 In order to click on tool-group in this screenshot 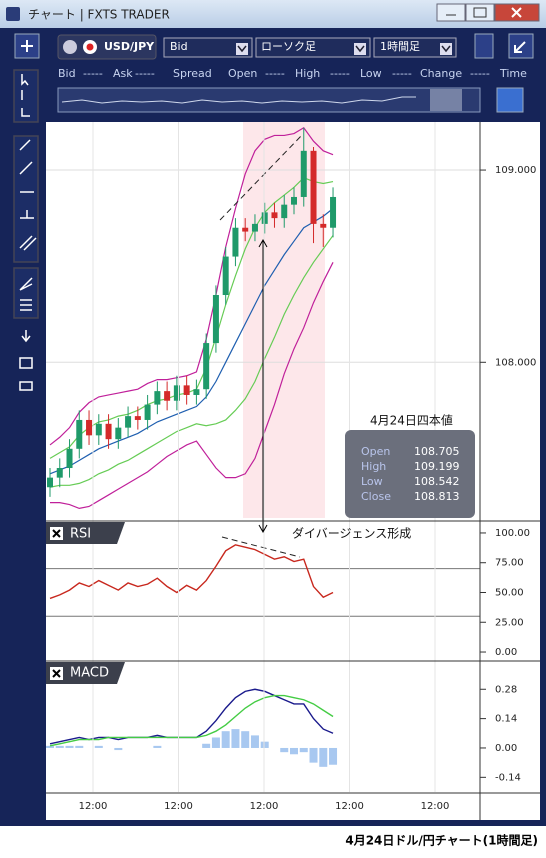, I will do `click(26, 96)`.